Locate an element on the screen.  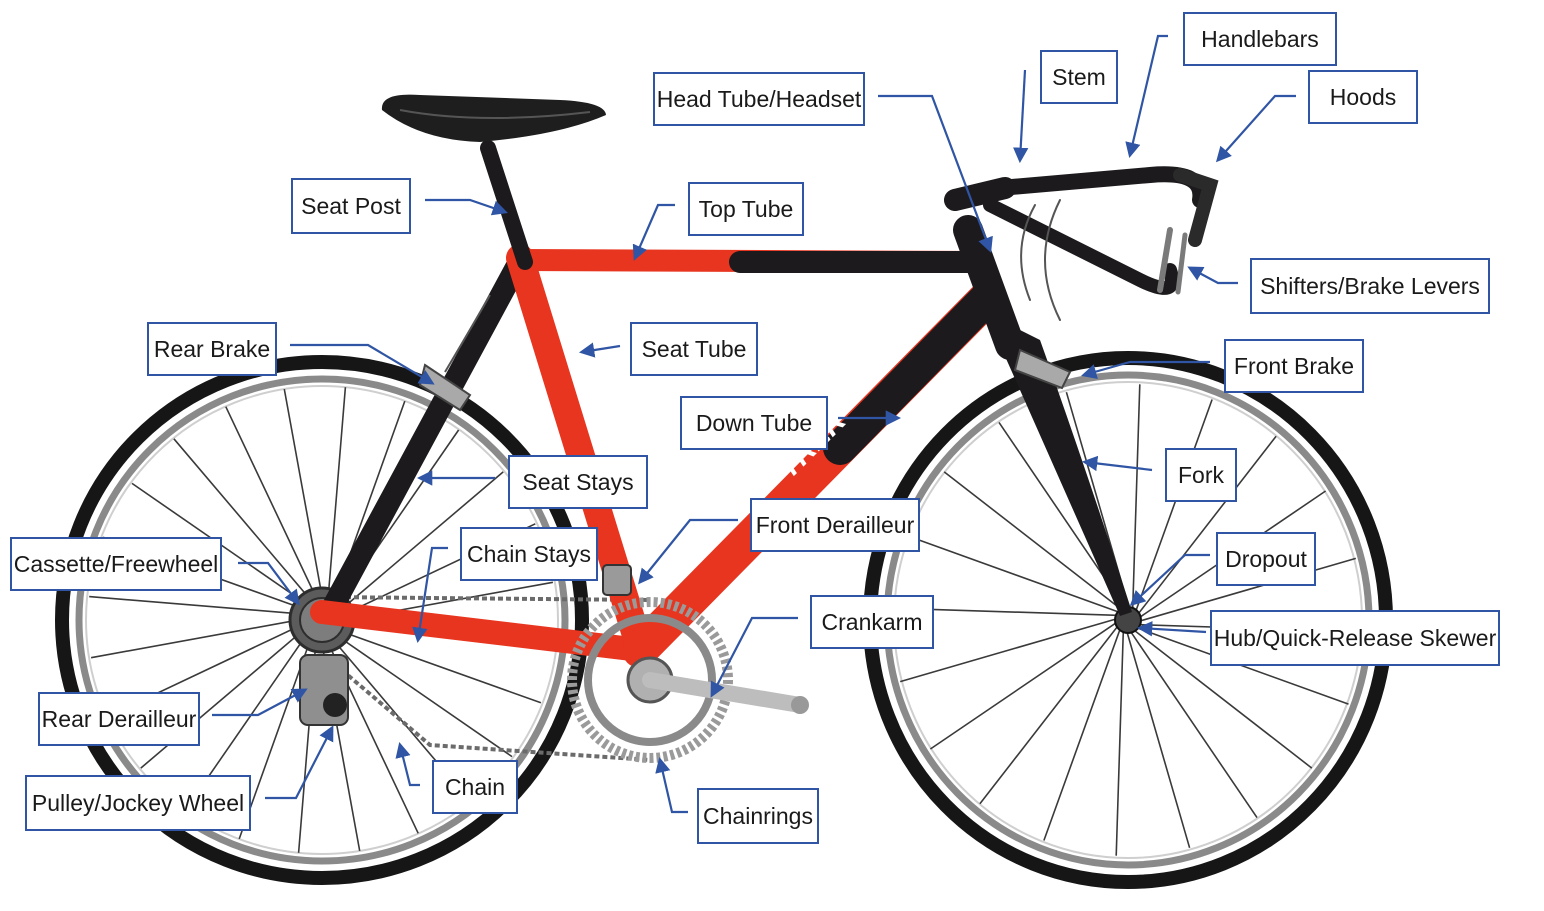
arrow-handlebars is located at coordinates (1146, 96).